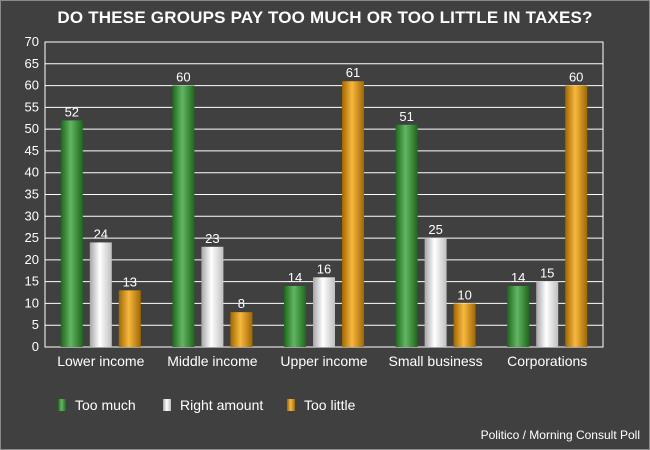  I want to click on category-label: Lower income, so click(100, 361).